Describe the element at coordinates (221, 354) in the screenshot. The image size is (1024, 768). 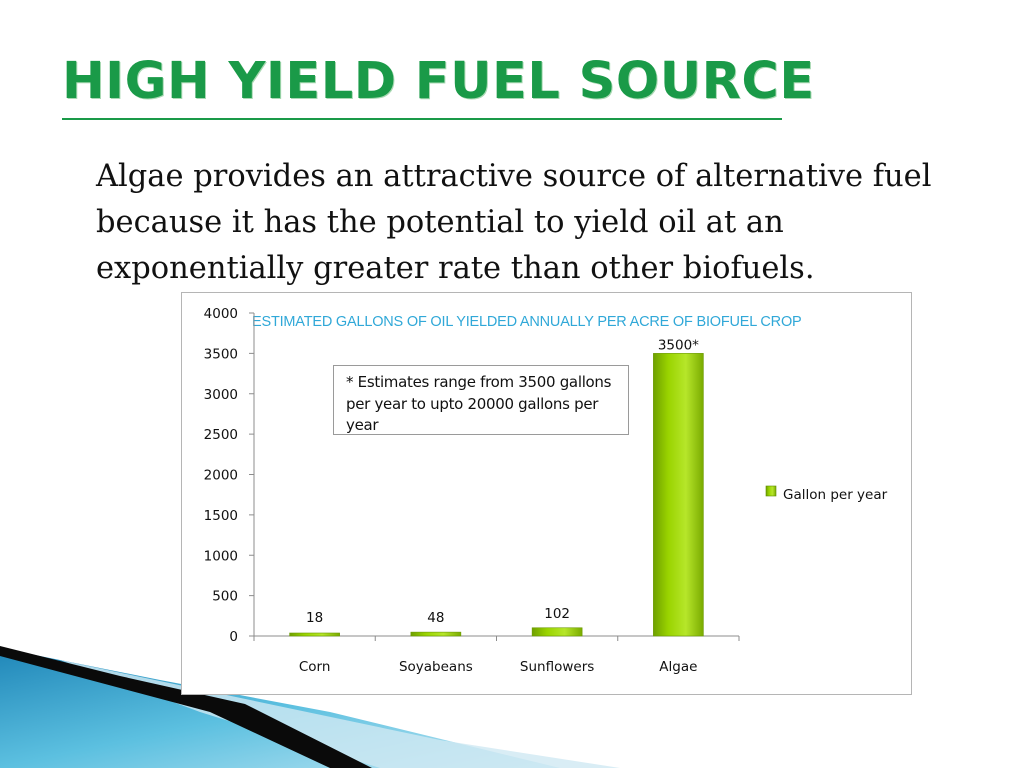
I see `y-tick-label: 3500` at that location.